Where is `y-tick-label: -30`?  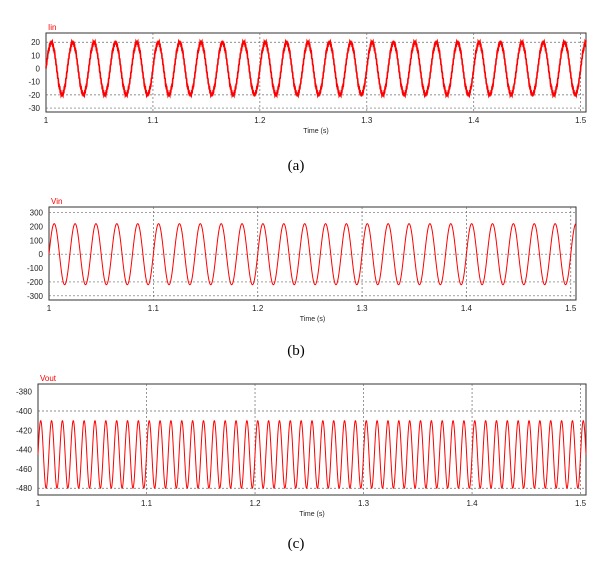
y-tick-label: -30 is located at coordinates (34, 108).